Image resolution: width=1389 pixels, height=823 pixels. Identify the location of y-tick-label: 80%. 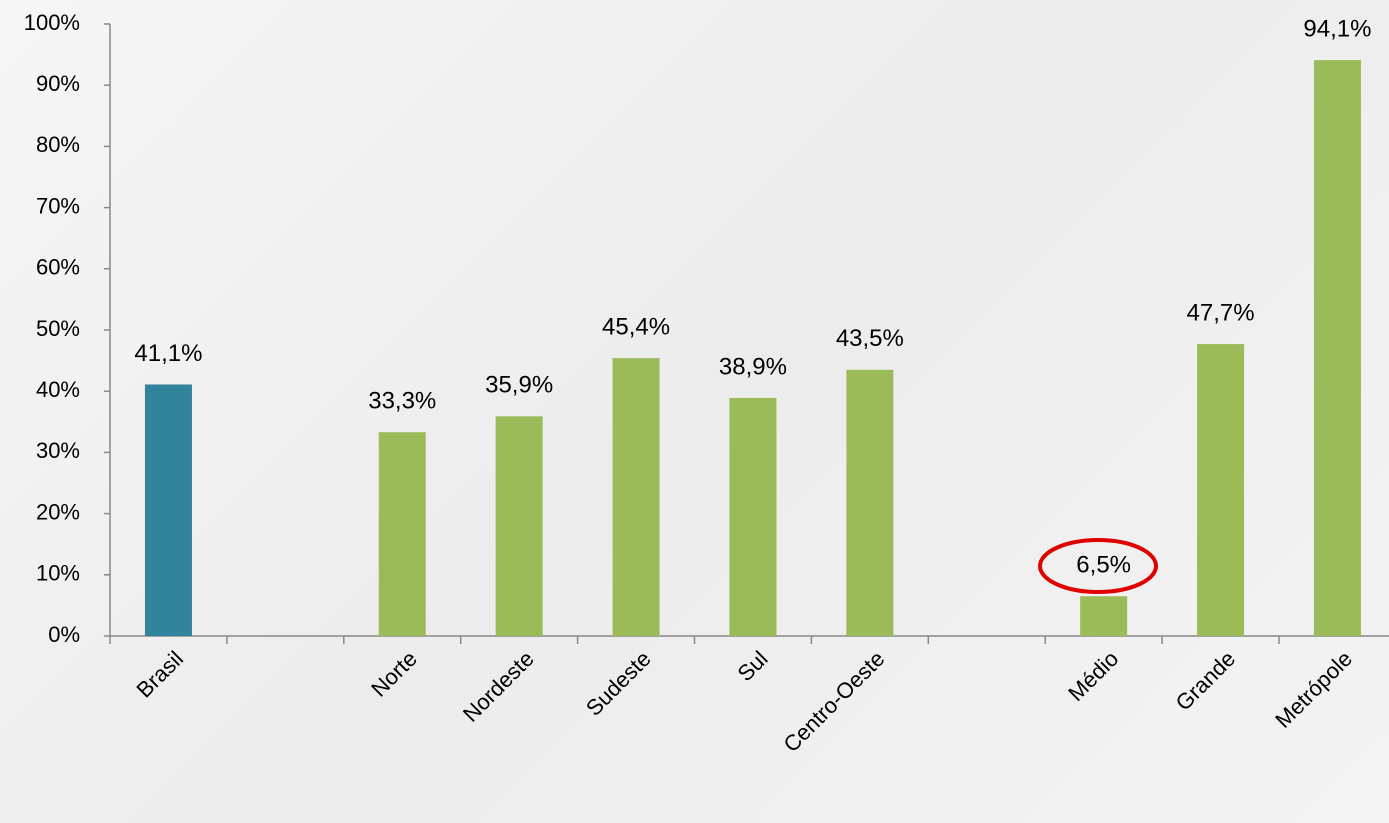
(58, 144).